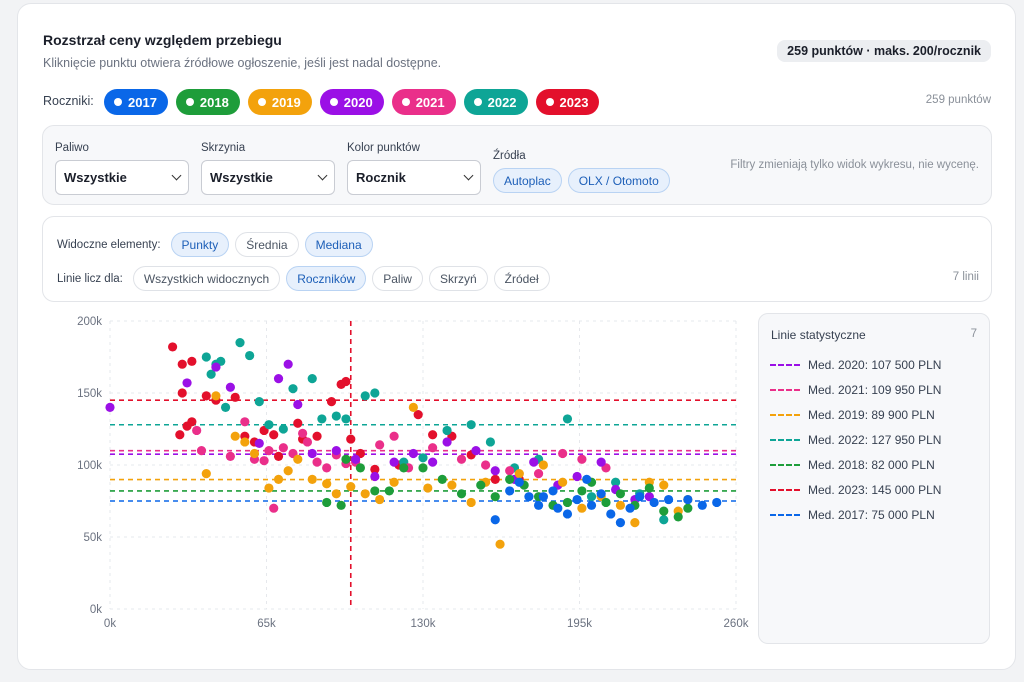 Image resolution: width=1024 pixels, height=682 pixels. I want to click on lines-for-fuels: Paliw, so click(397, 278).